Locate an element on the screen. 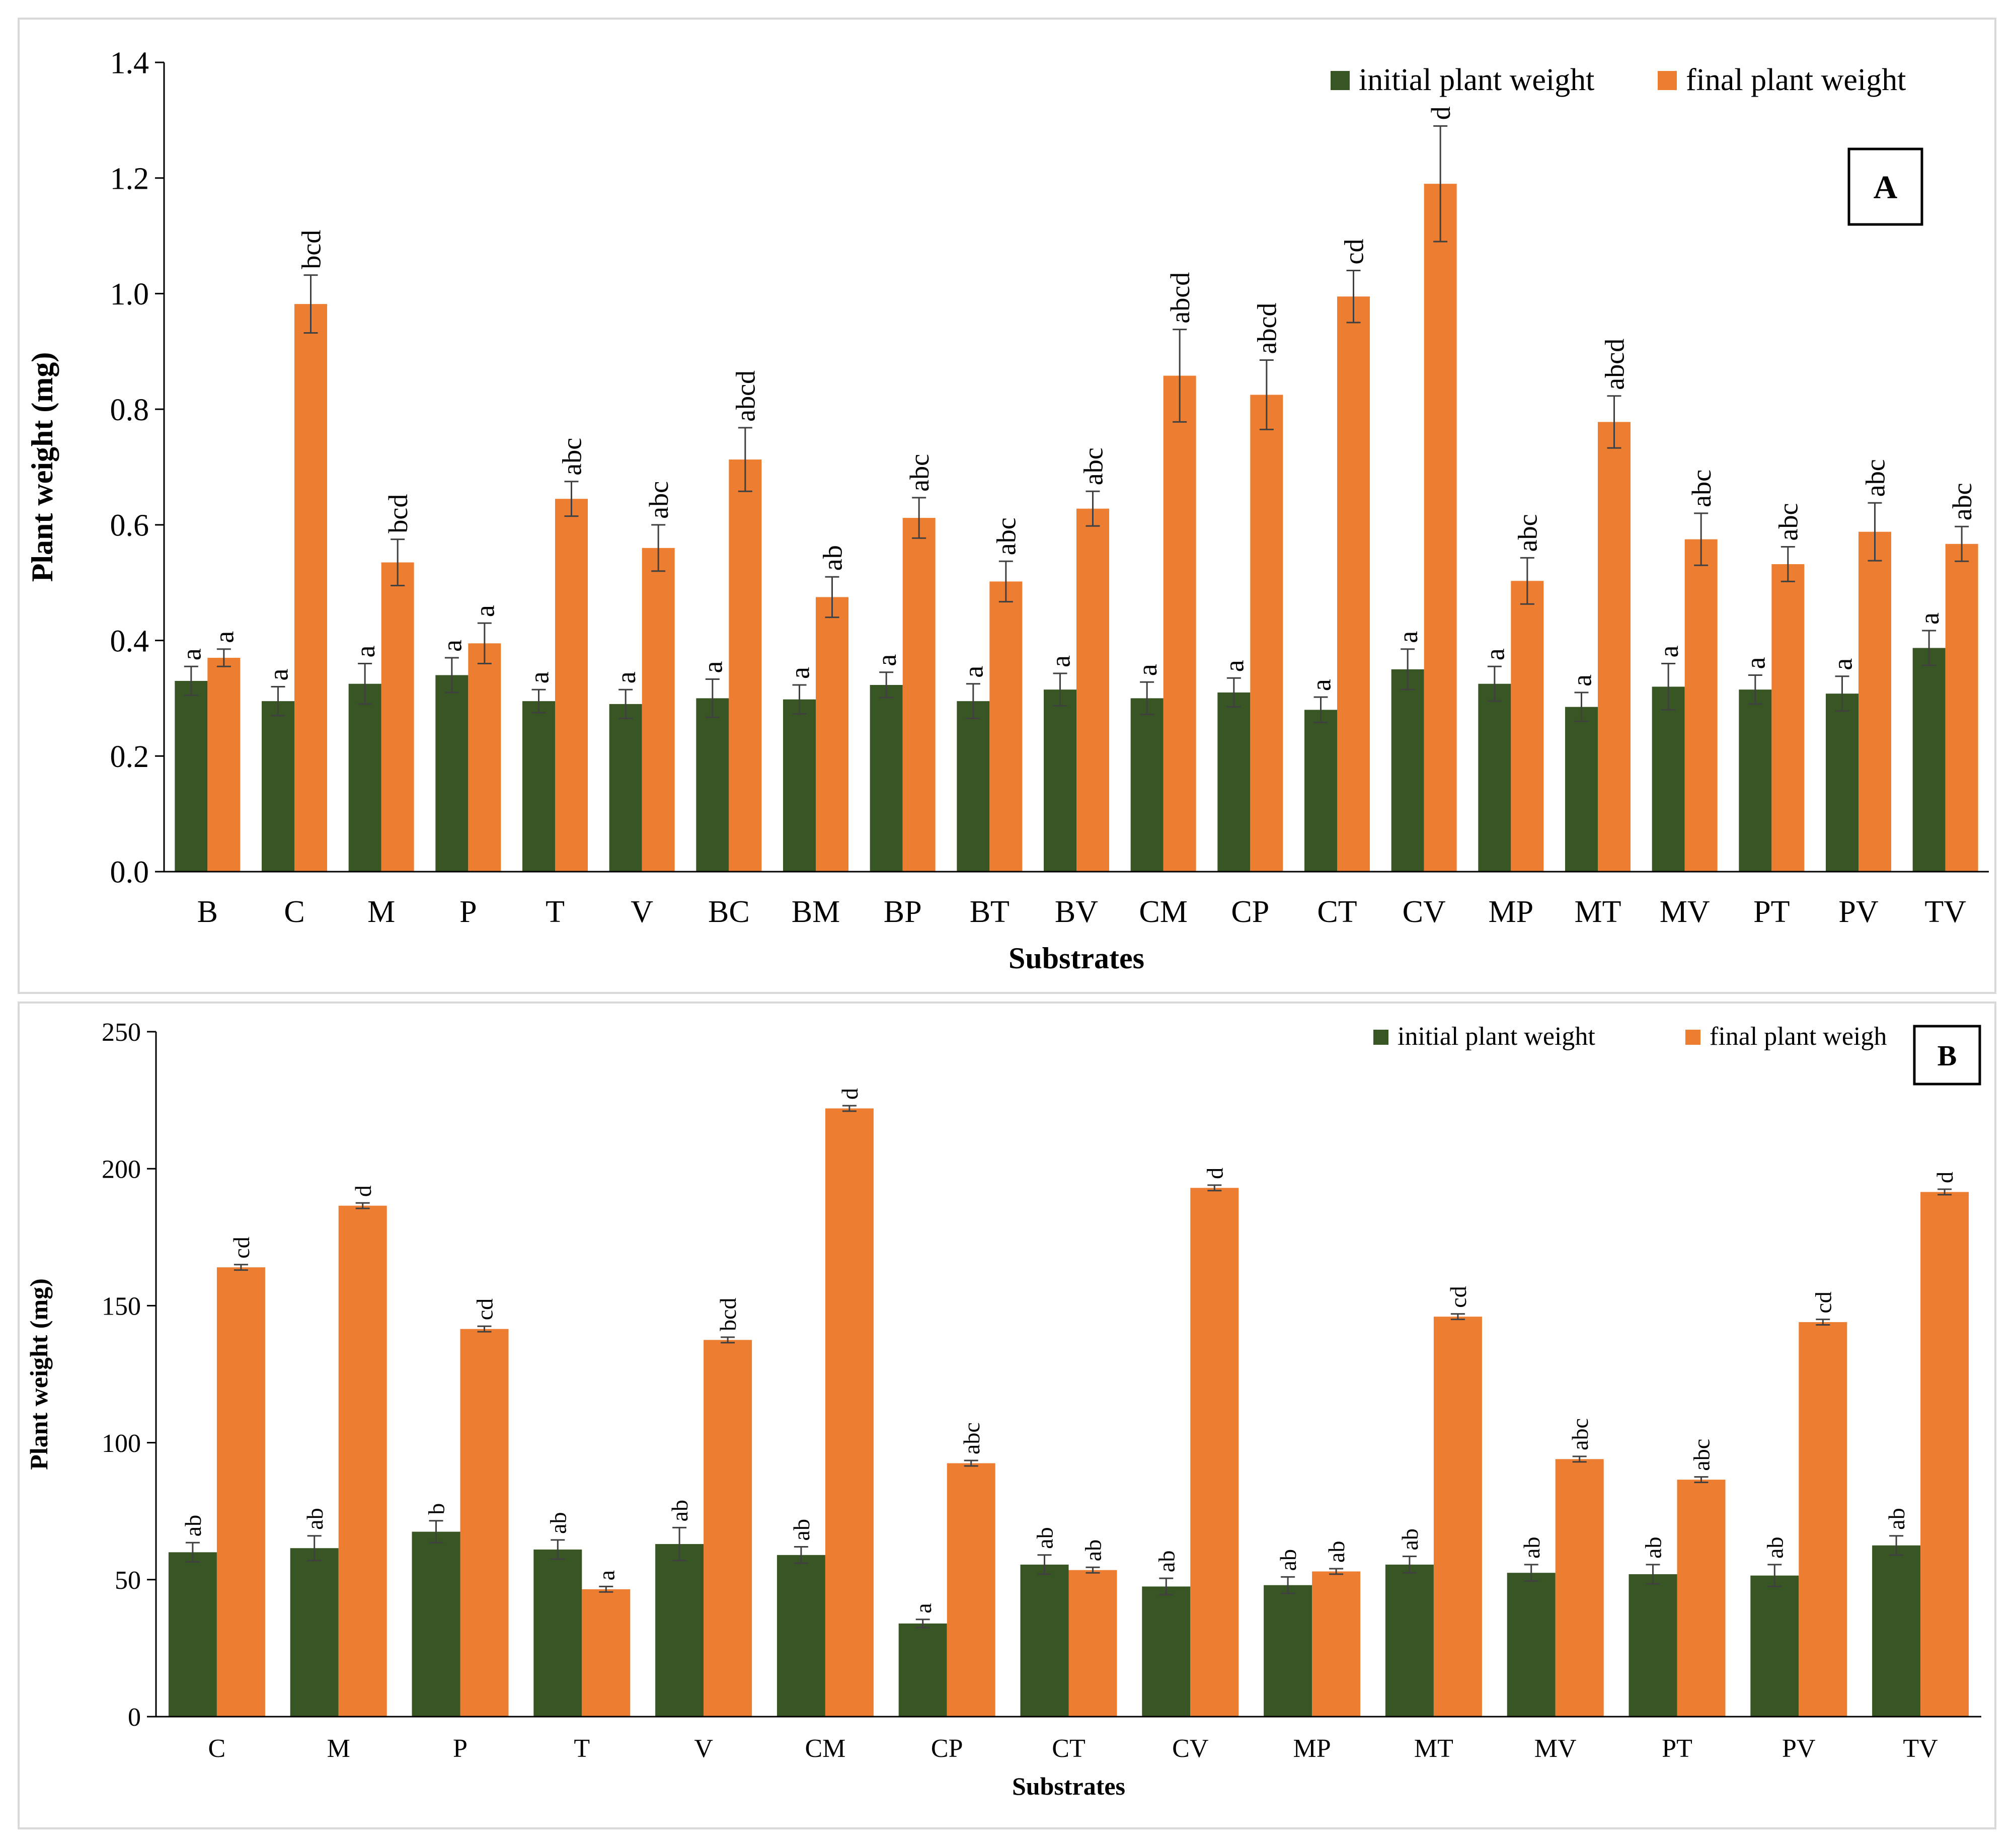 This screenshot has width=2014, height=1848. x-tick-label: BP is located at coordinates (903, 912).